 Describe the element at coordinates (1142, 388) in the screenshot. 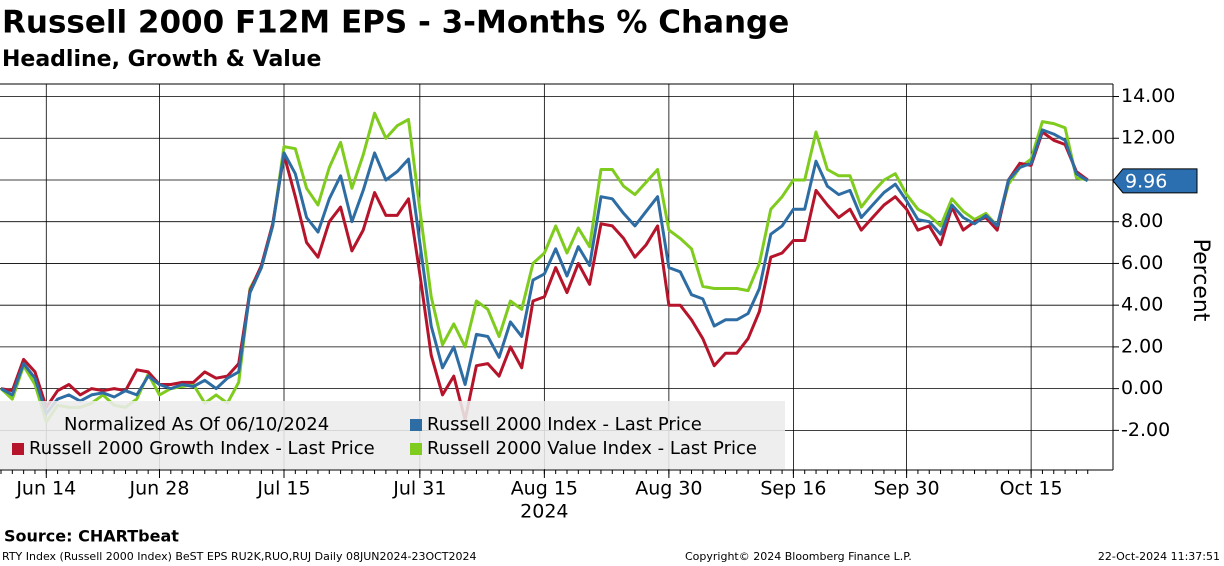

I see `y-tick-label: 0.00` at that location.